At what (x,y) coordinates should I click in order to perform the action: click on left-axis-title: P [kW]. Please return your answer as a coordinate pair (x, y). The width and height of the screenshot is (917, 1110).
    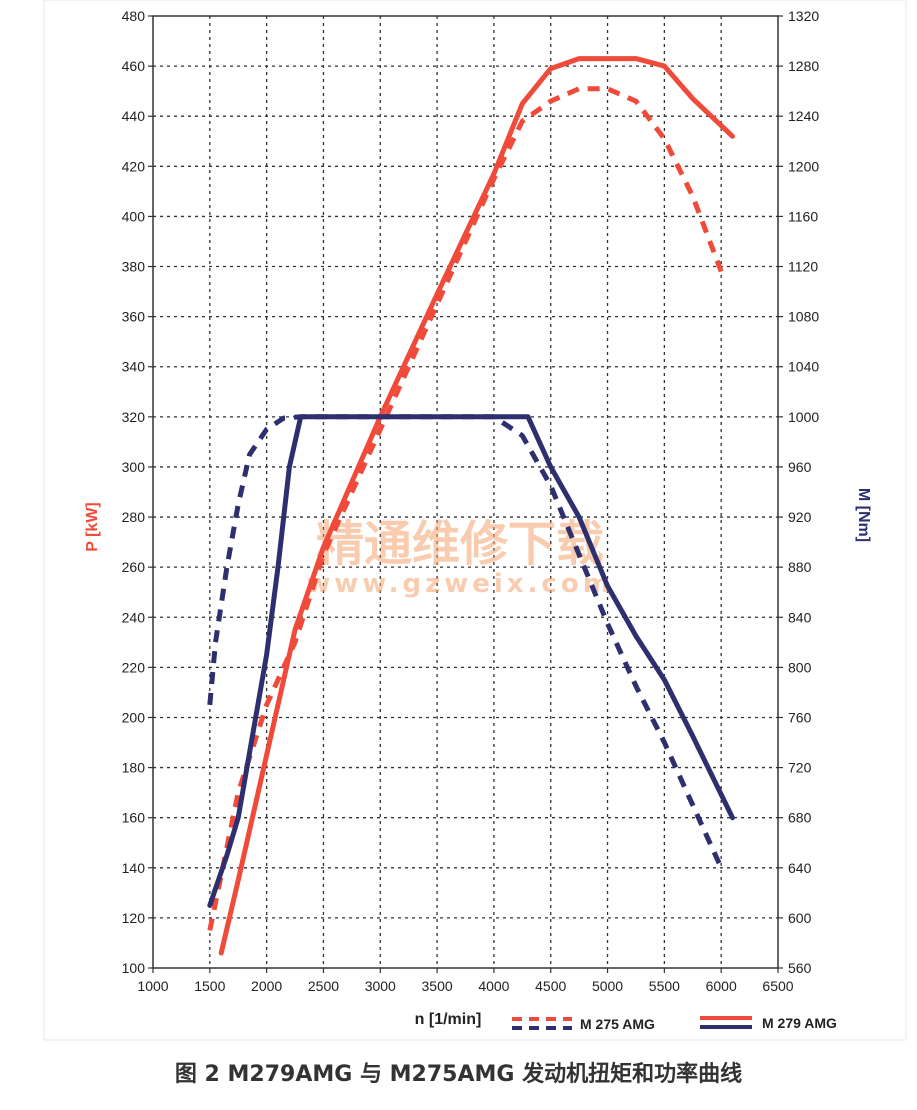
    Looking at the image, I should click on (92, 526).